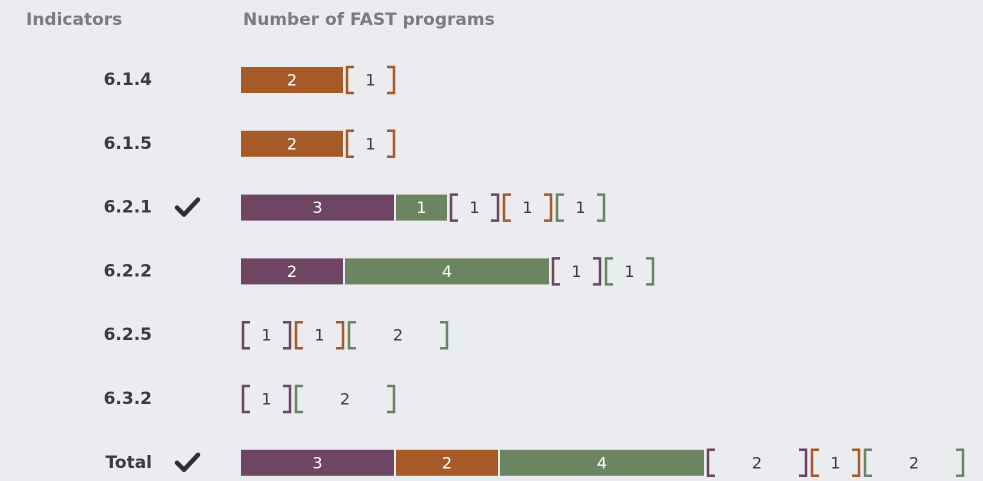 This screenshot has width=983, height=481. What do you see at coordinates (128, 144) in the screenshot?
I see `category-label: 6.1.5` at bounding box center [128, 144].